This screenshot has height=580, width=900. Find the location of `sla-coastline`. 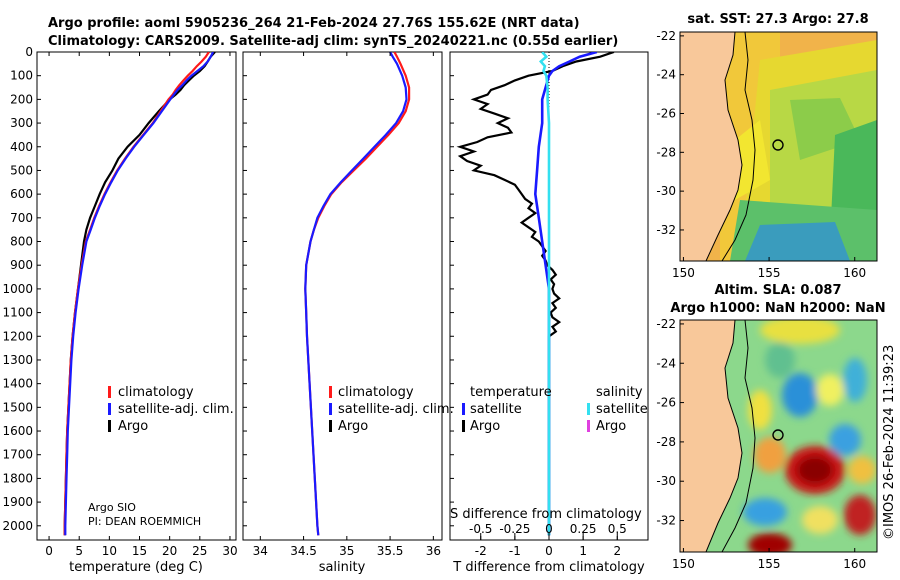

sla-coastline is located at coordinates (724, 436).